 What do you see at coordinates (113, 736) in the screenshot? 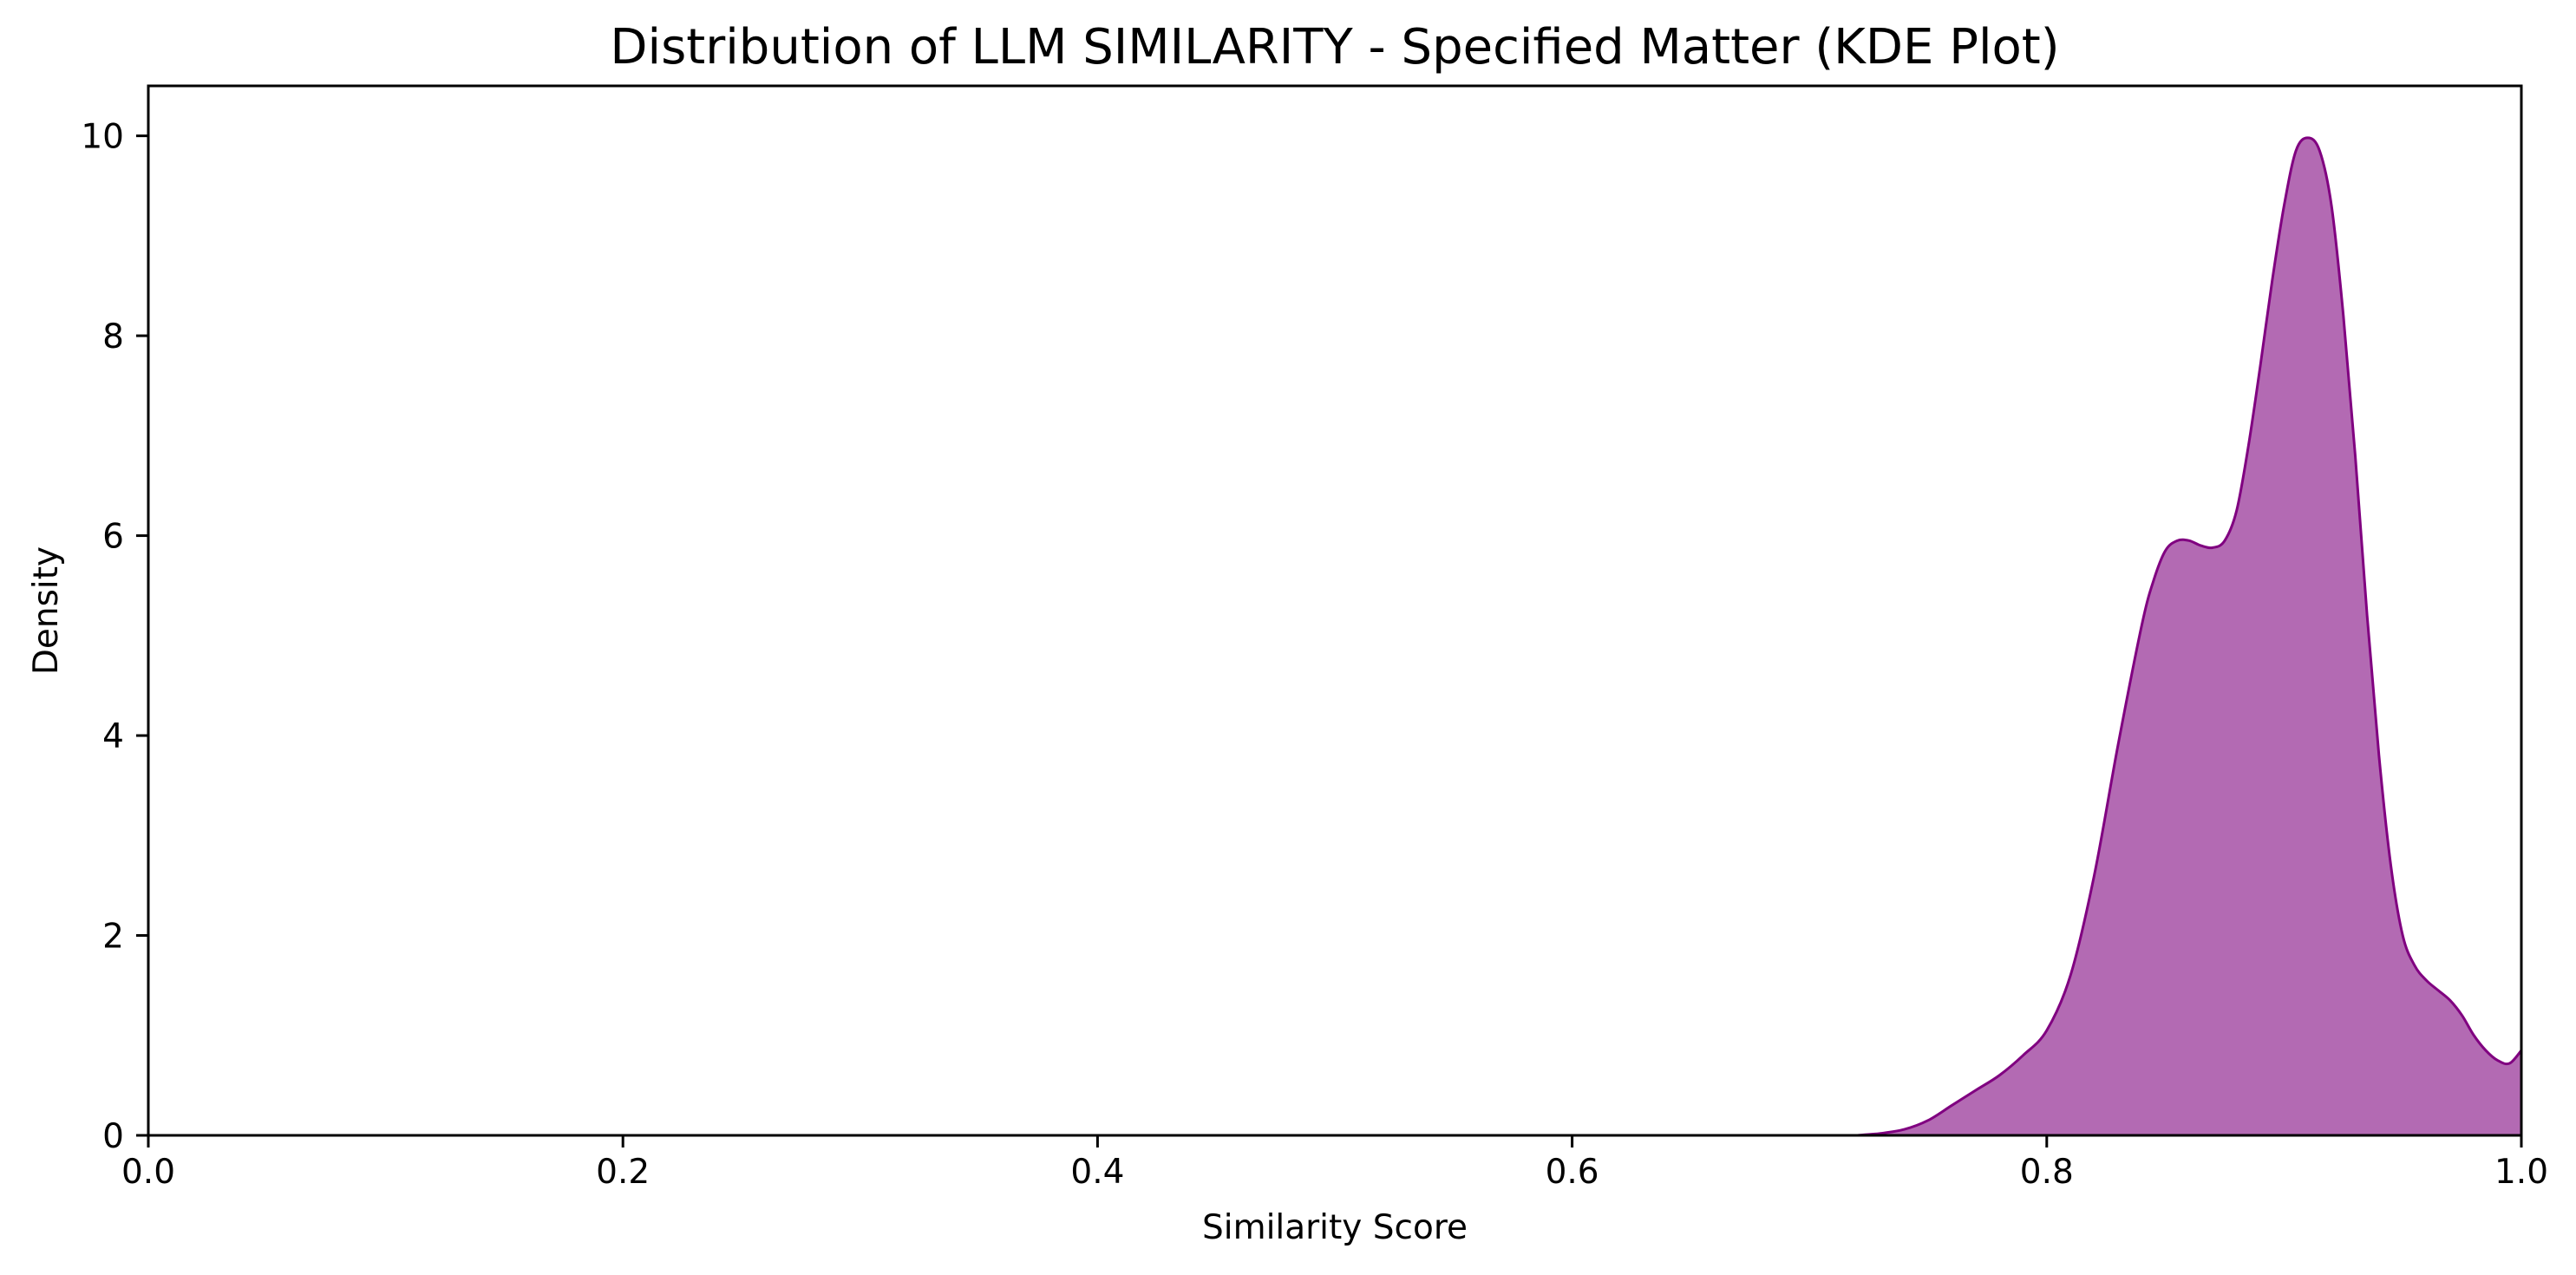
I see `y-tick-label: 4` at bounding box center [113, 736].